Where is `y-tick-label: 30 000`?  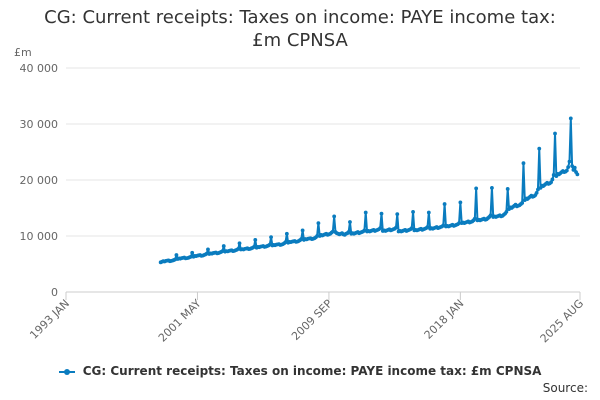
y-tick-label: 30 000 is located at coordinates (39, 124).